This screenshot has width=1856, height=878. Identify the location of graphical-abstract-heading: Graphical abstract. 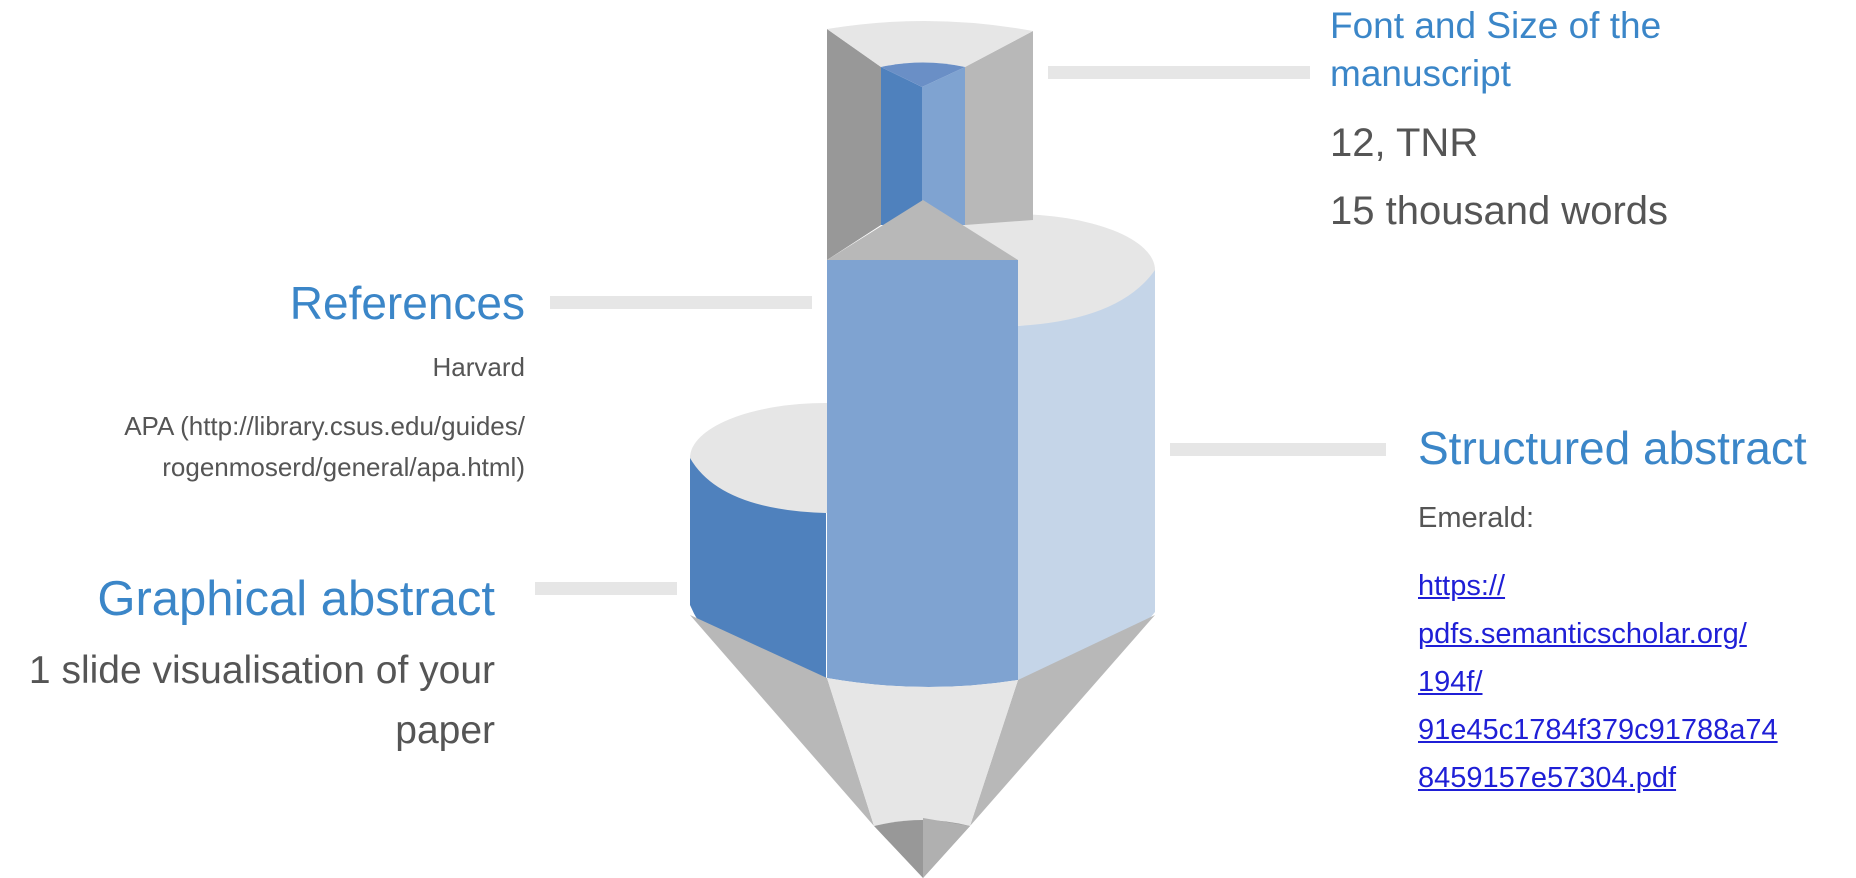
(296, 599).